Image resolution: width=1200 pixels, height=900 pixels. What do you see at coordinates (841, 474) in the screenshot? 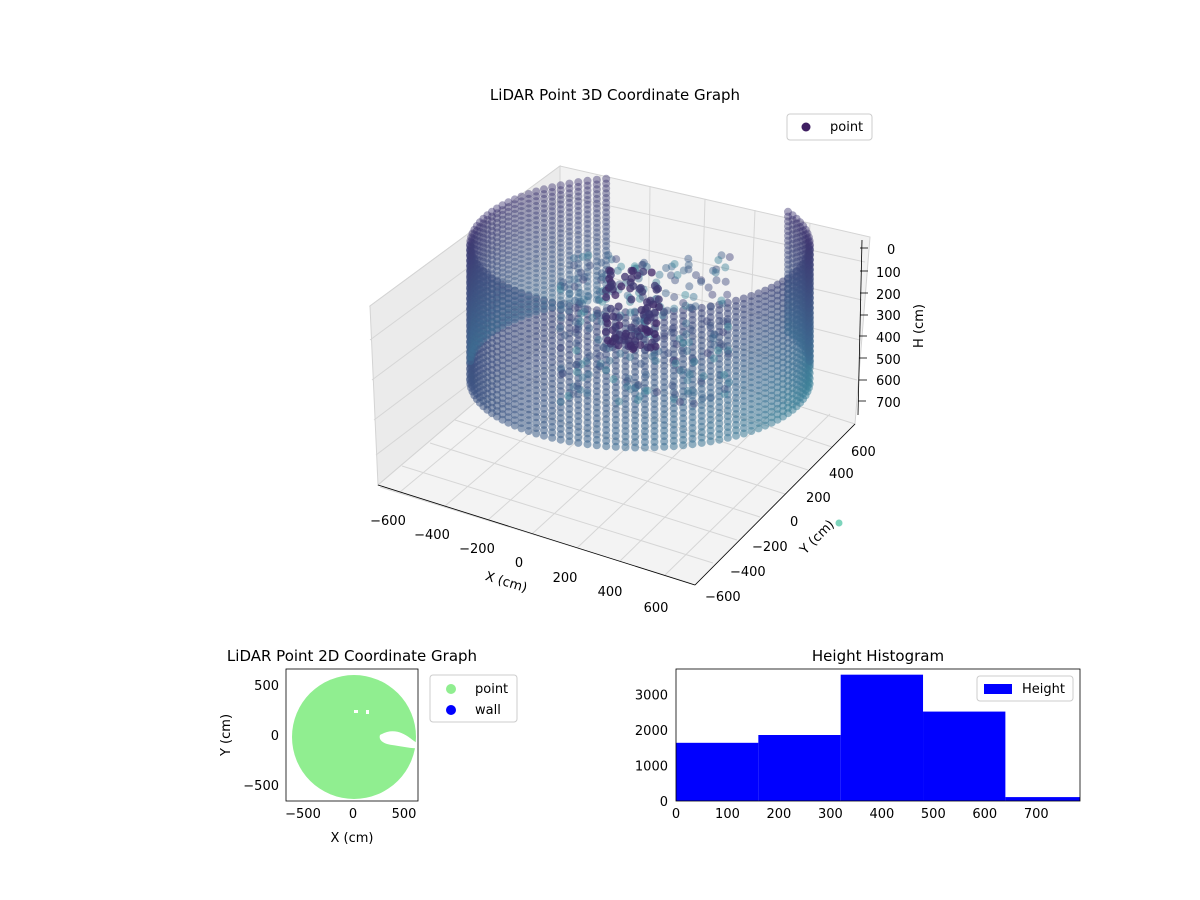
I see `y-tick-label: 400` at bounding box center [841, 474].